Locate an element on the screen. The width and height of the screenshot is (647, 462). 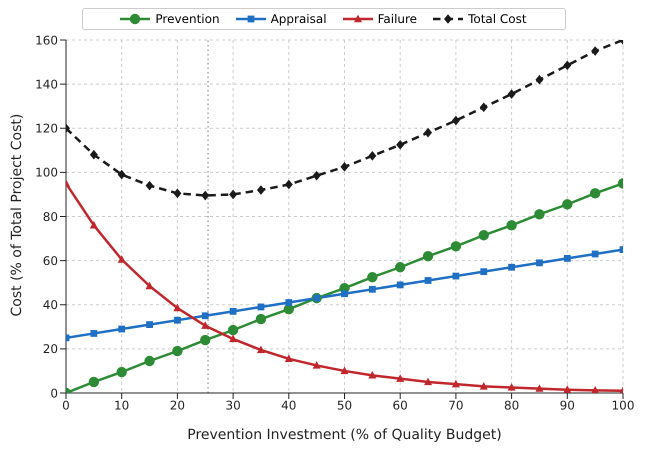
y-tick-label: 100 is located at coordinates (46, 173).